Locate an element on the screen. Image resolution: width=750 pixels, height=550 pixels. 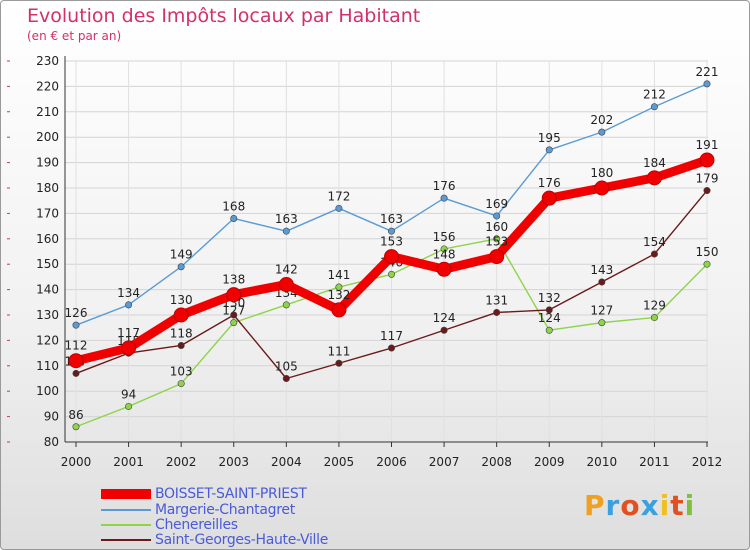
data-label-chenereilles: 103 is located at coordinates (181, 372).